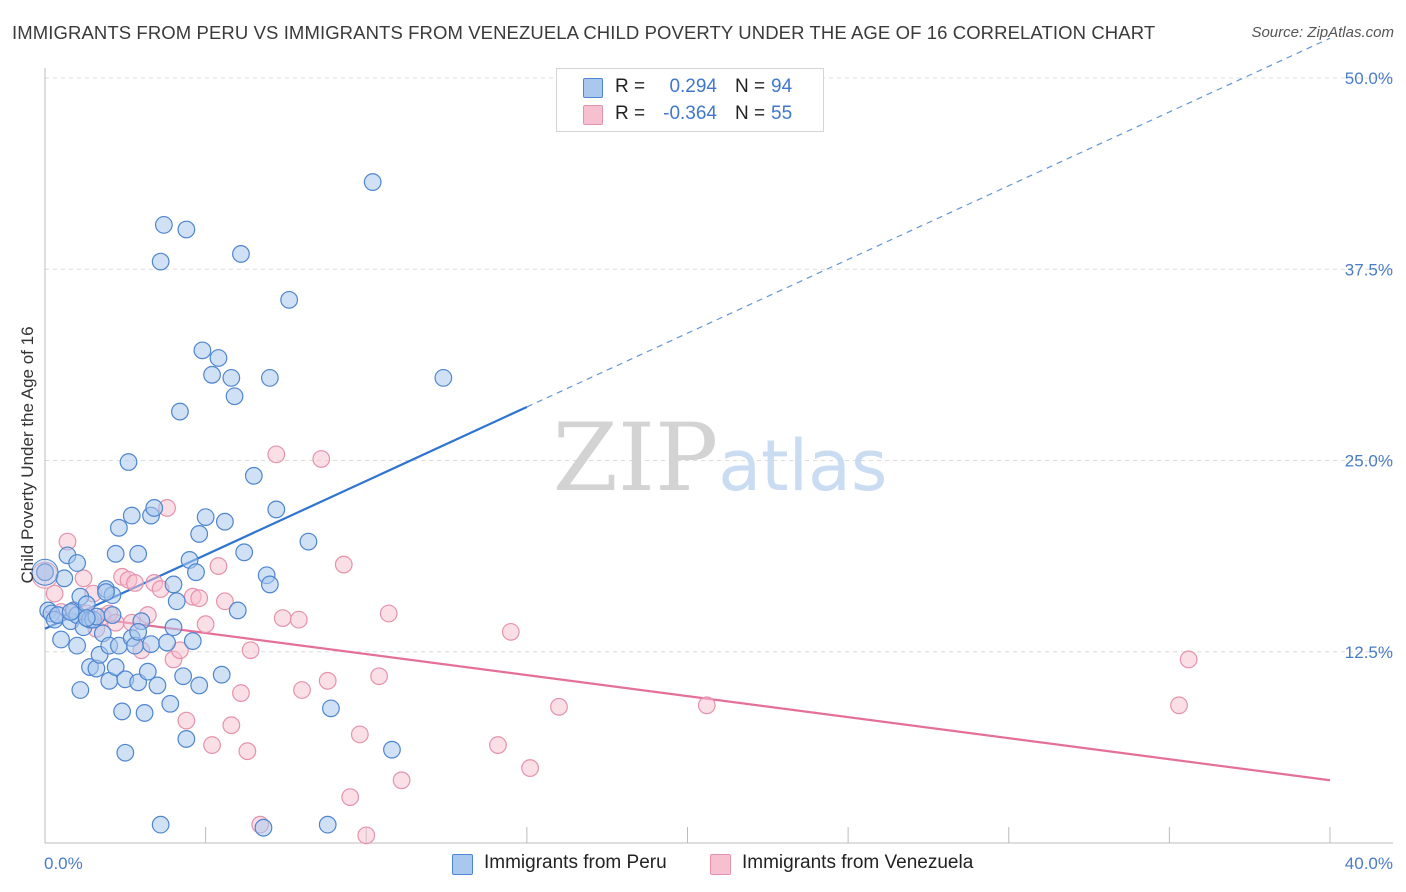 The height and width of the screenshot is (892, 1406). What do you see at coordinates (1369, 461) in the screenshot?
I see `y-tick-label: 25.0%` at bounding box center [1369, 461].